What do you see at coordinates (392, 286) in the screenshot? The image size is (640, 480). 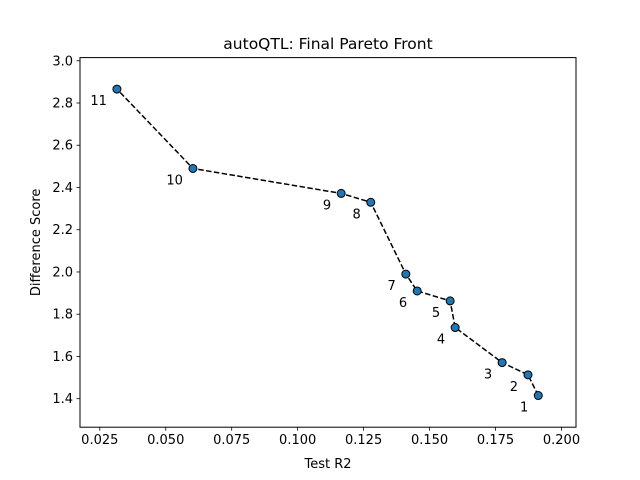 I see `point-label: 7` at bounding box center [392, 286].